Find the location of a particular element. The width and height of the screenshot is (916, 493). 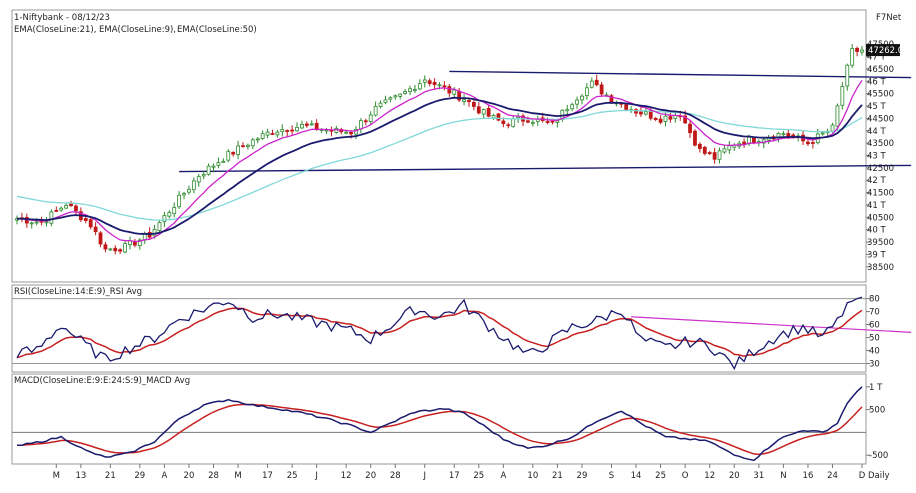

macd-y-tick-label: 1 T is located at coordinates (876, 388).